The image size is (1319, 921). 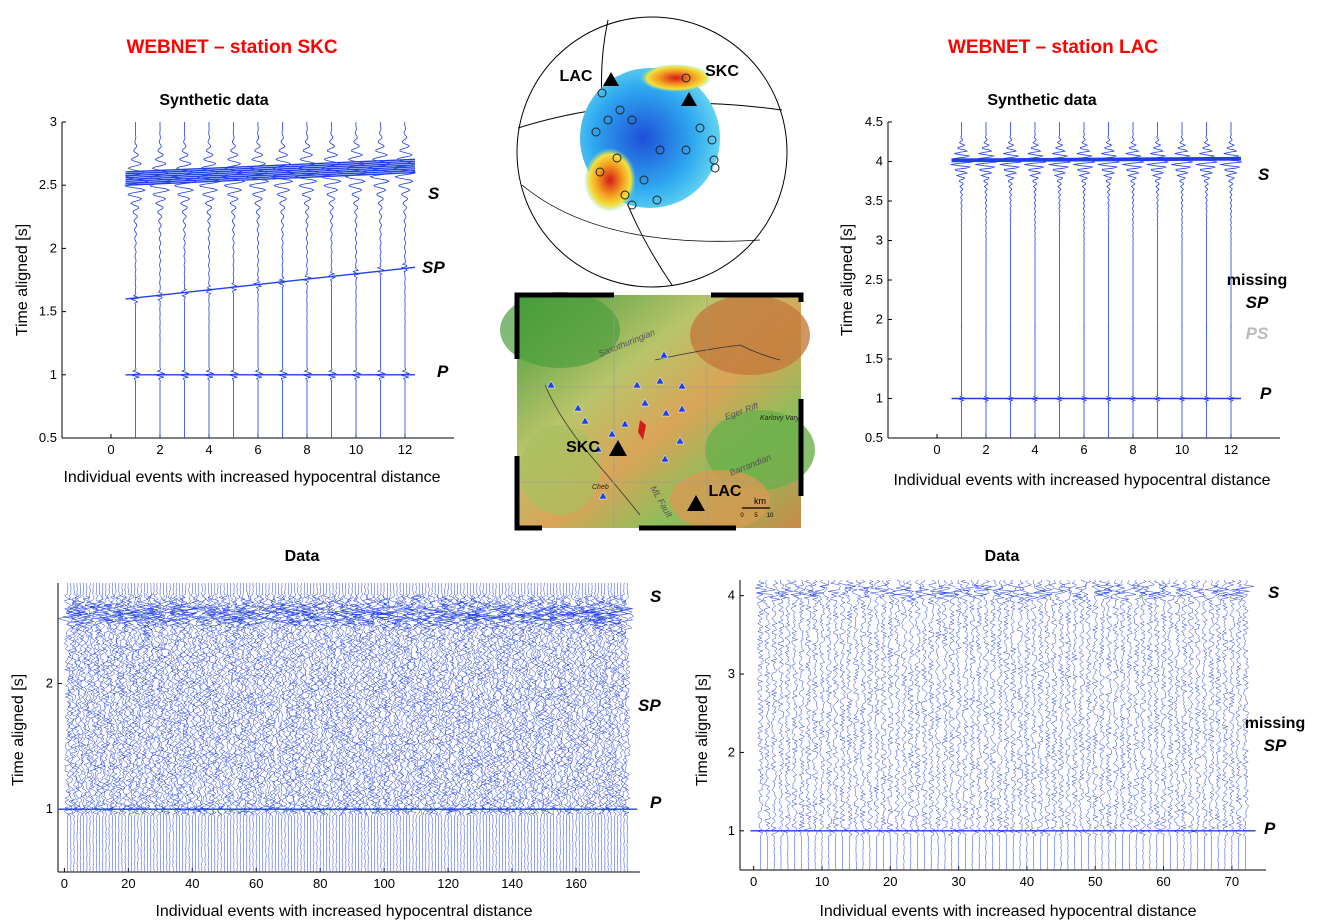 What do you see at coordinates (652, 152) in the screenshot?
I see `focal-sphere: LAC SKC` at bounding box center [652, 152].